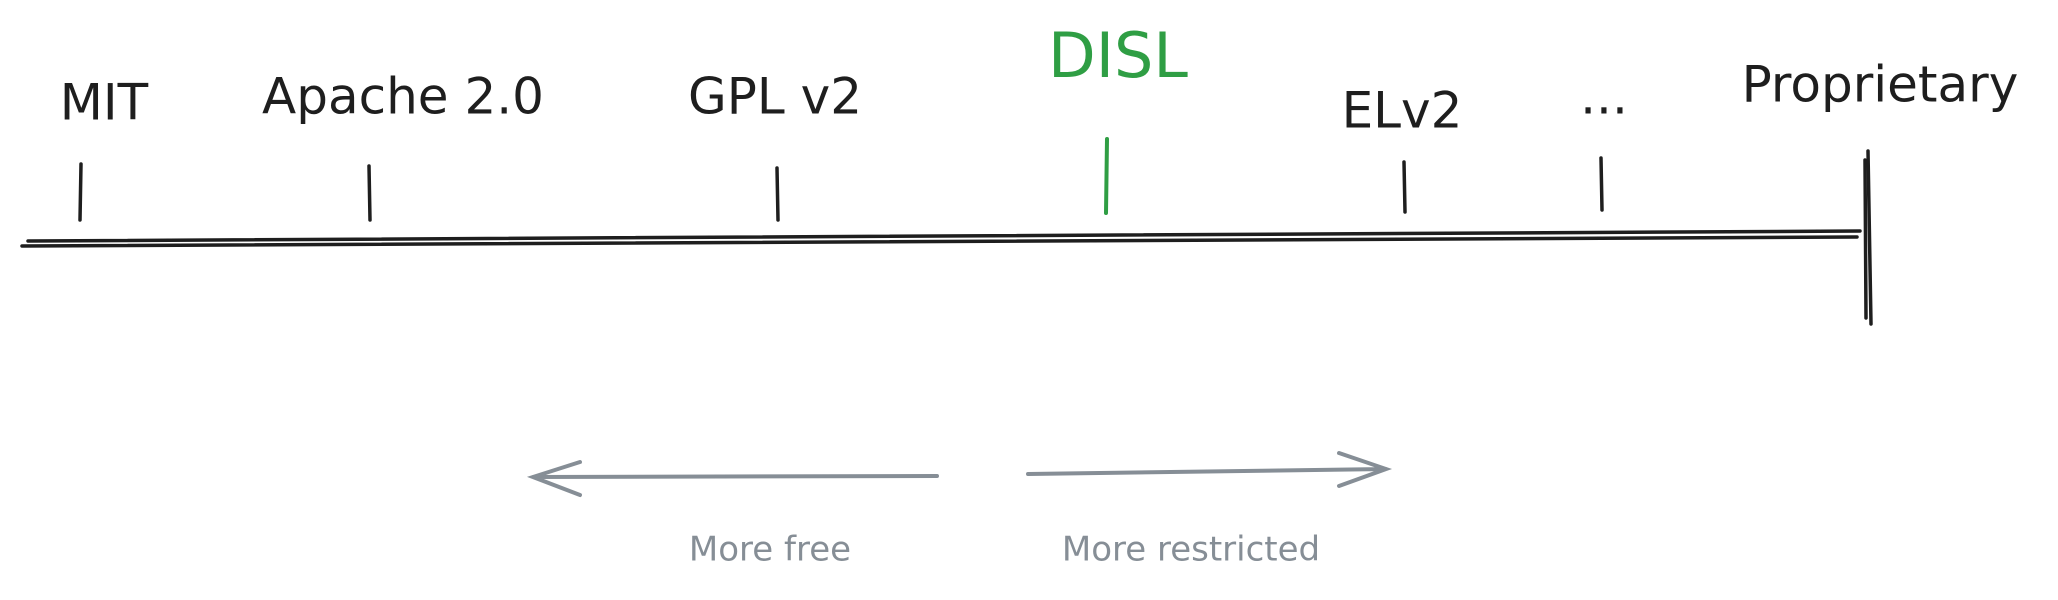  I want to click on arrow-label: More free, so click(770, 550).